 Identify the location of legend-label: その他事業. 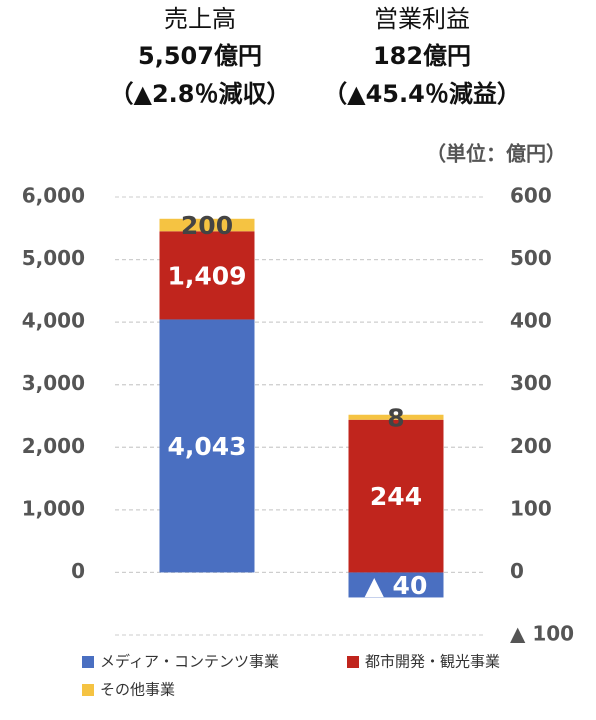
(137, 690).